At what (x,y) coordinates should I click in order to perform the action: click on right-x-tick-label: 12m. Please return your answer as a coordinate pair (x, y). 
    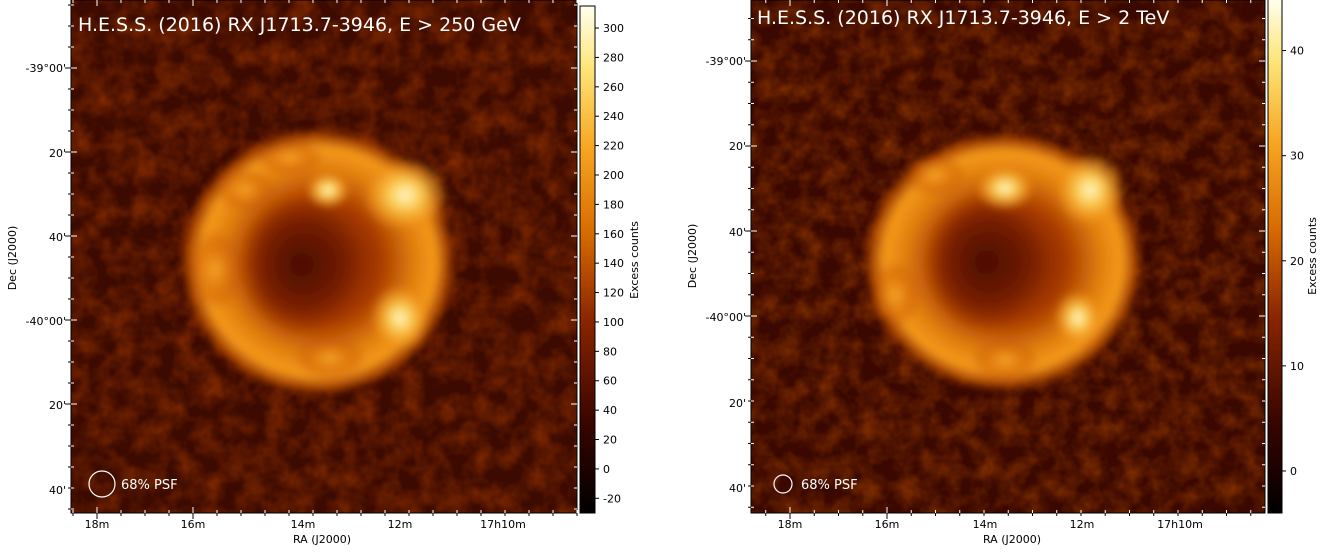
    Looking at the image, I should click on (1082, 524).